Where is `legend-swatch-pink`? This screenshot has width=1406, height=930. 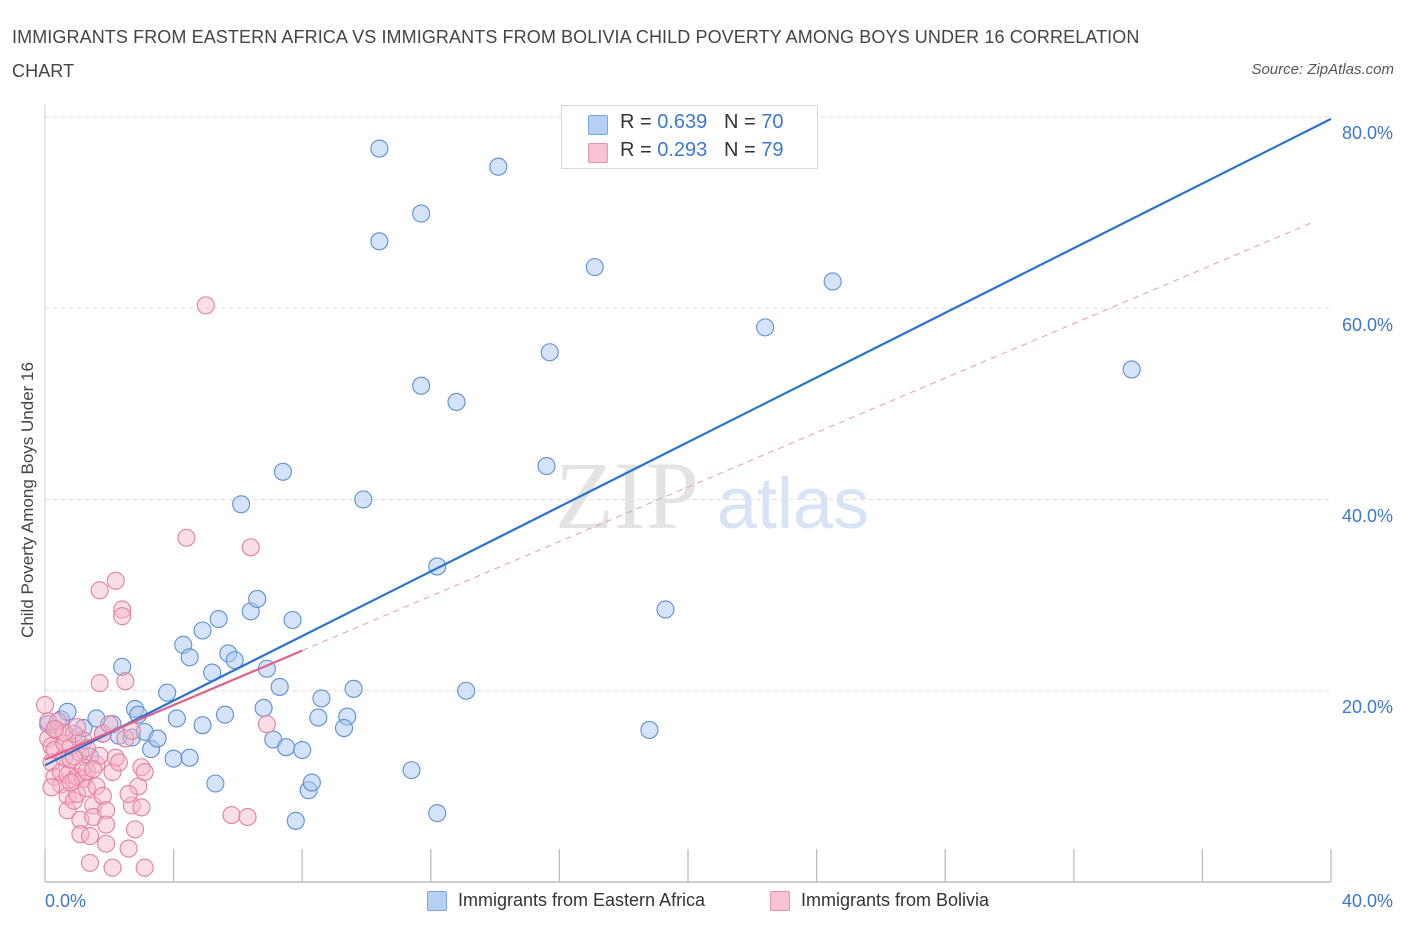 legend-swatch-pink is located at coordinates (780, 901).